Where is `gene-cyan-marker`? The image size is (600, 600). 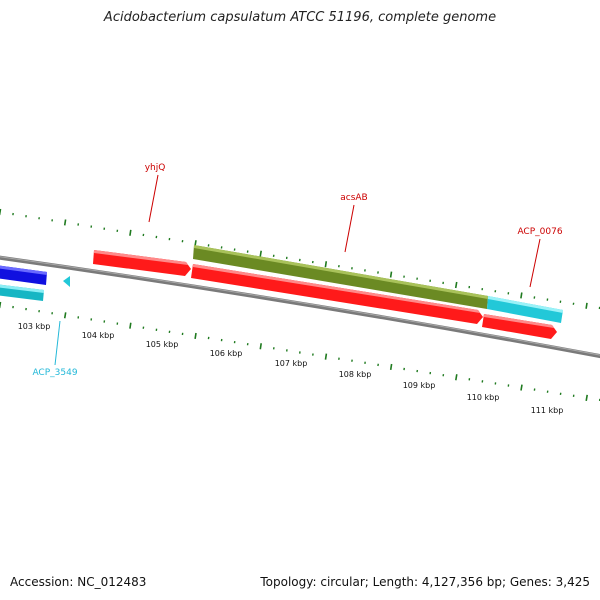 gene-cyan-marker is located at coordinates (66, 281).